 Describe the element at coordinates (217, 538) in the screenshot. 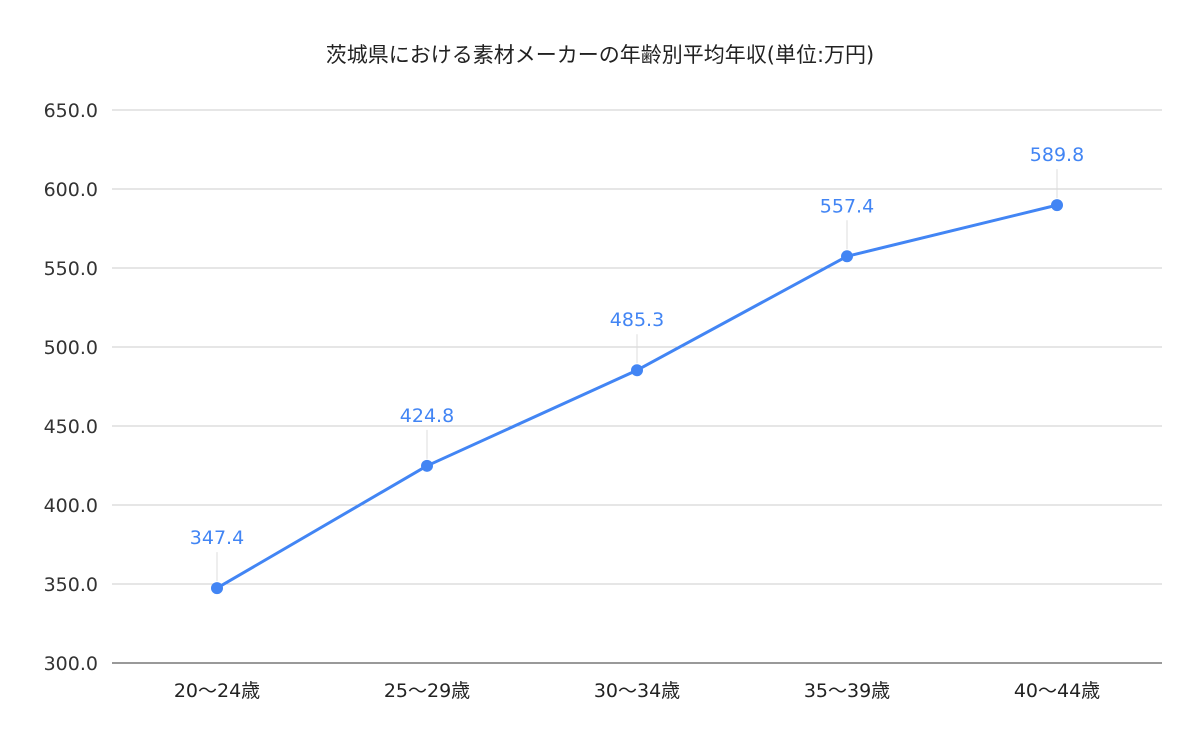

I see `data-label: 347.4` at that location.